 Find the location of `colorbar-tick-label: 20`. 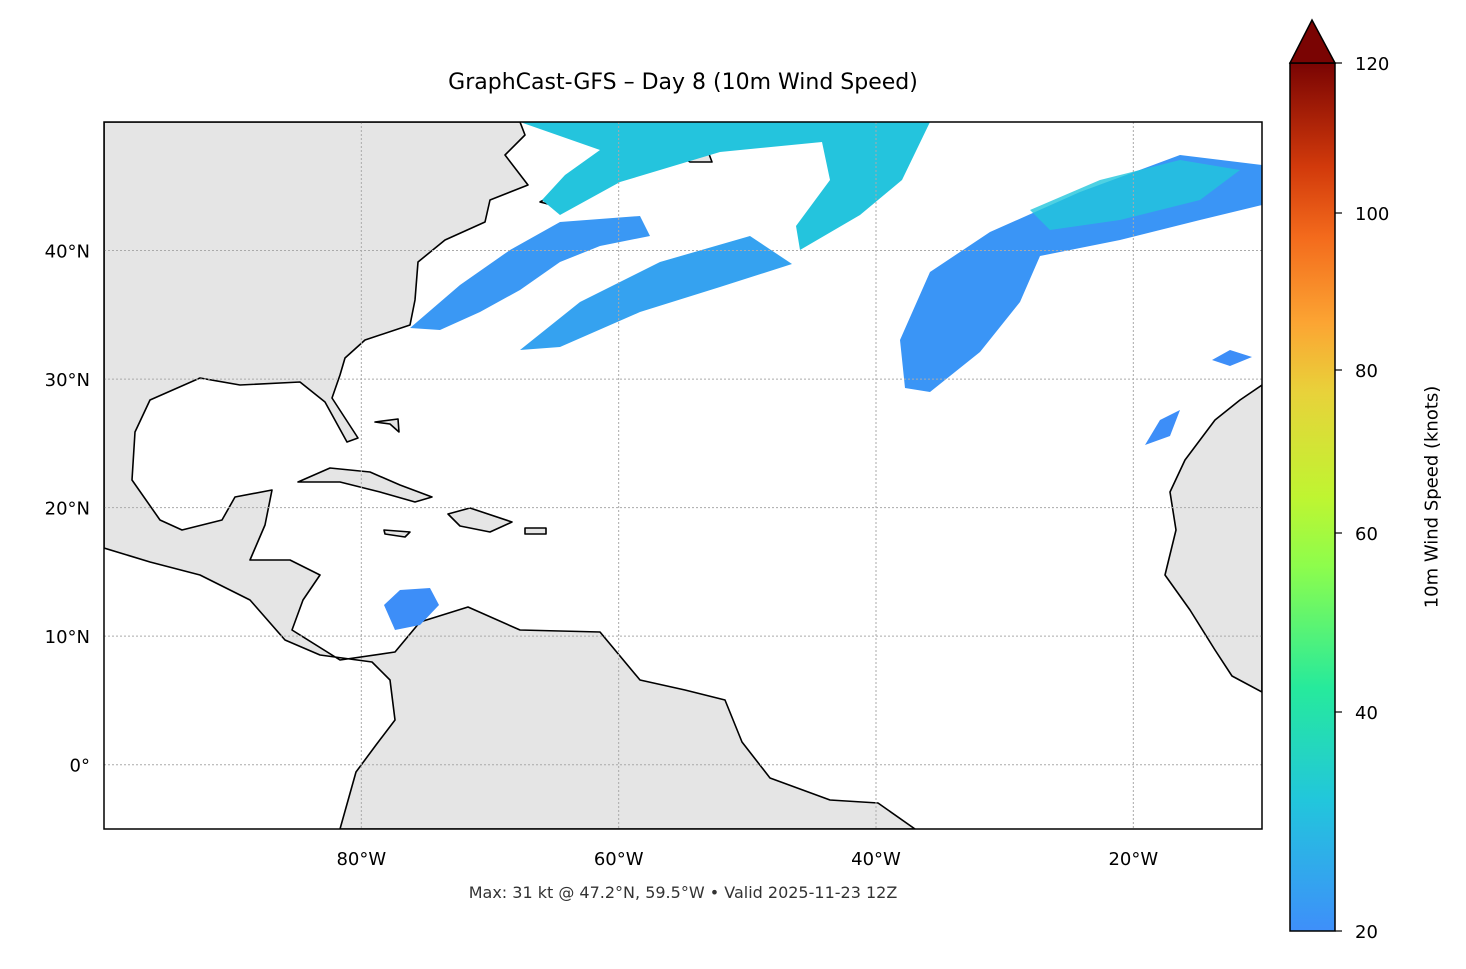

colorbar-tick-label: 20 is located at coordinates (1366, 932).